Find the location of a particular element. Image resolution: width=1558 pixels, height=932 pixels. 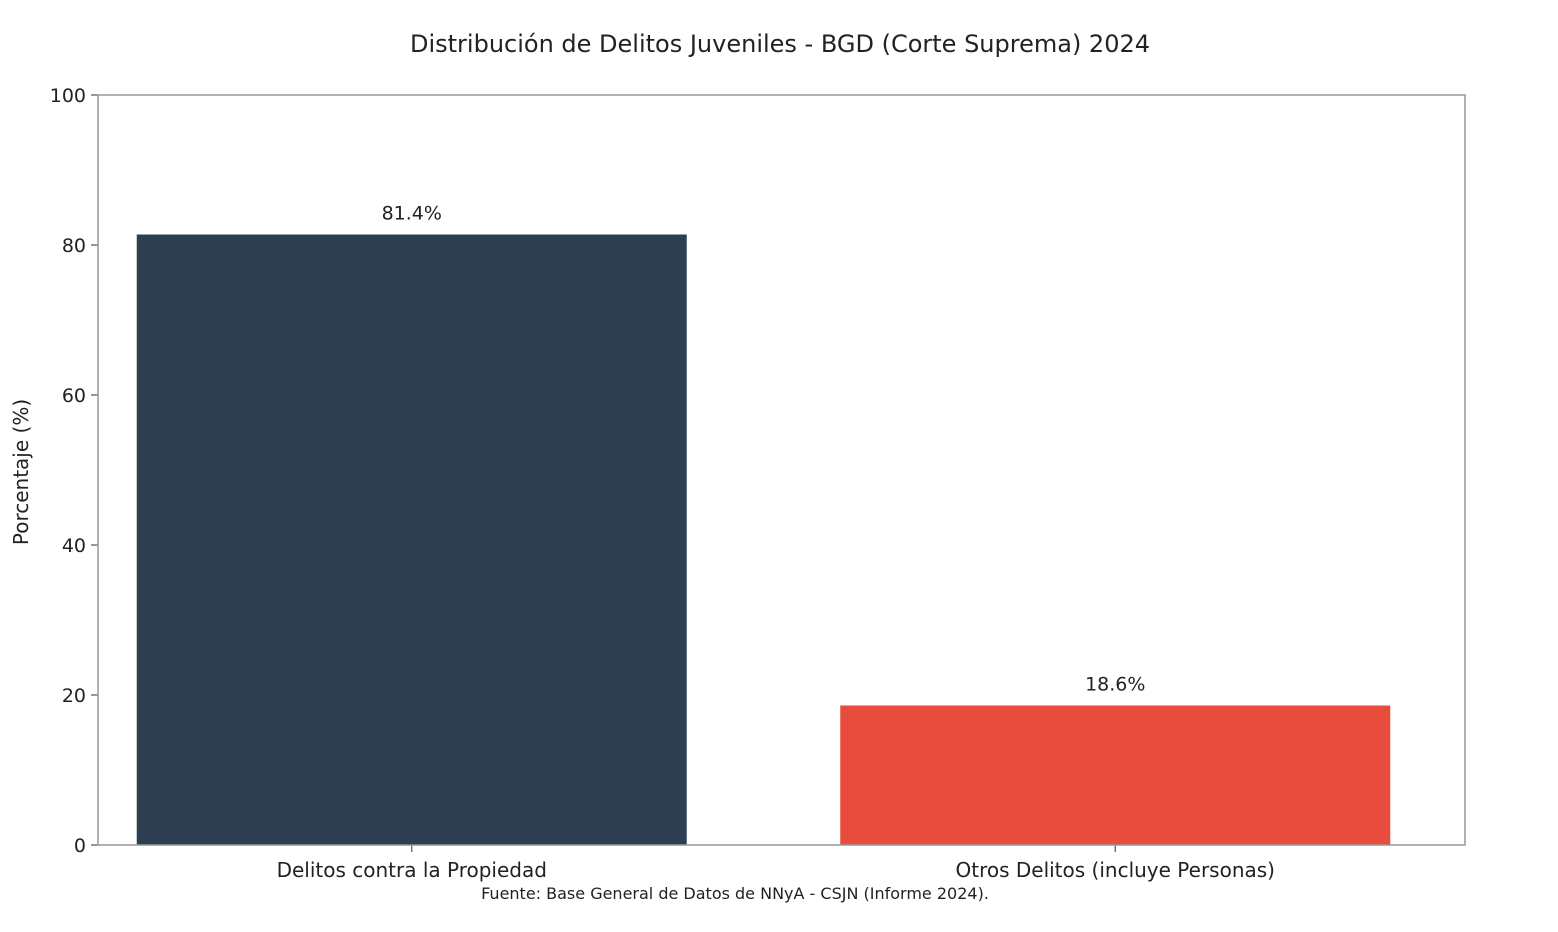

y-axis-ticks: 0 20 40 60 80 100 is located at coordinates (74, 471).